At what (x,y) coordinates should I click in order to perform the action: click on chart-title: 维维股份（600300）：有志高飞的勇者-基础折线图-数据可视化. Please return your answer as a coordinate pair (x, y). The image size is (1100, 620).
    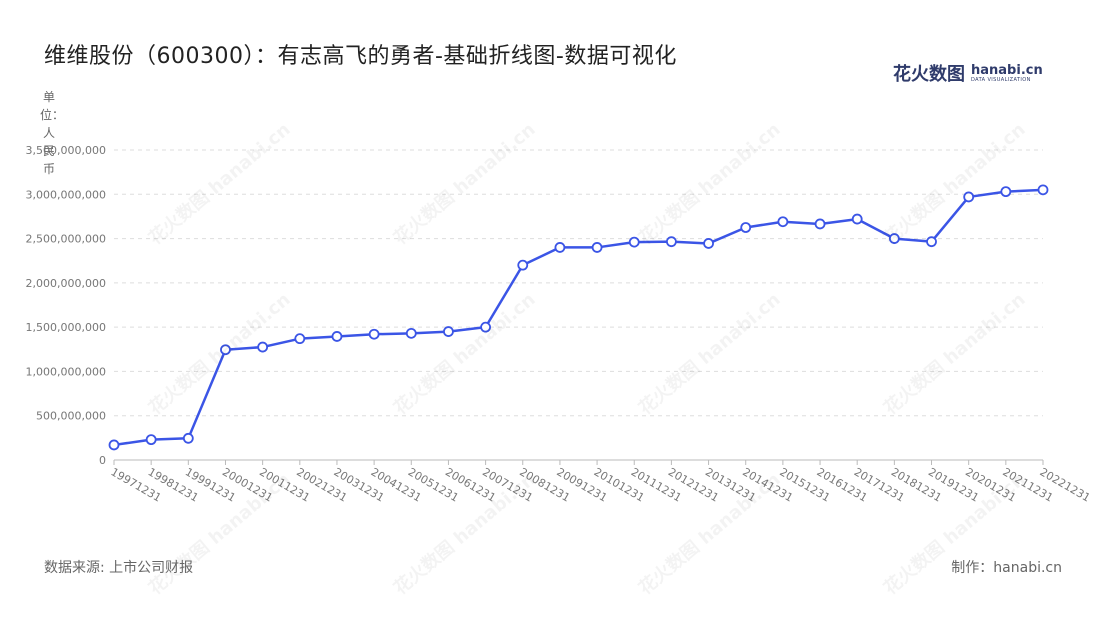
    Looking at the image, I should click on (360, 56).